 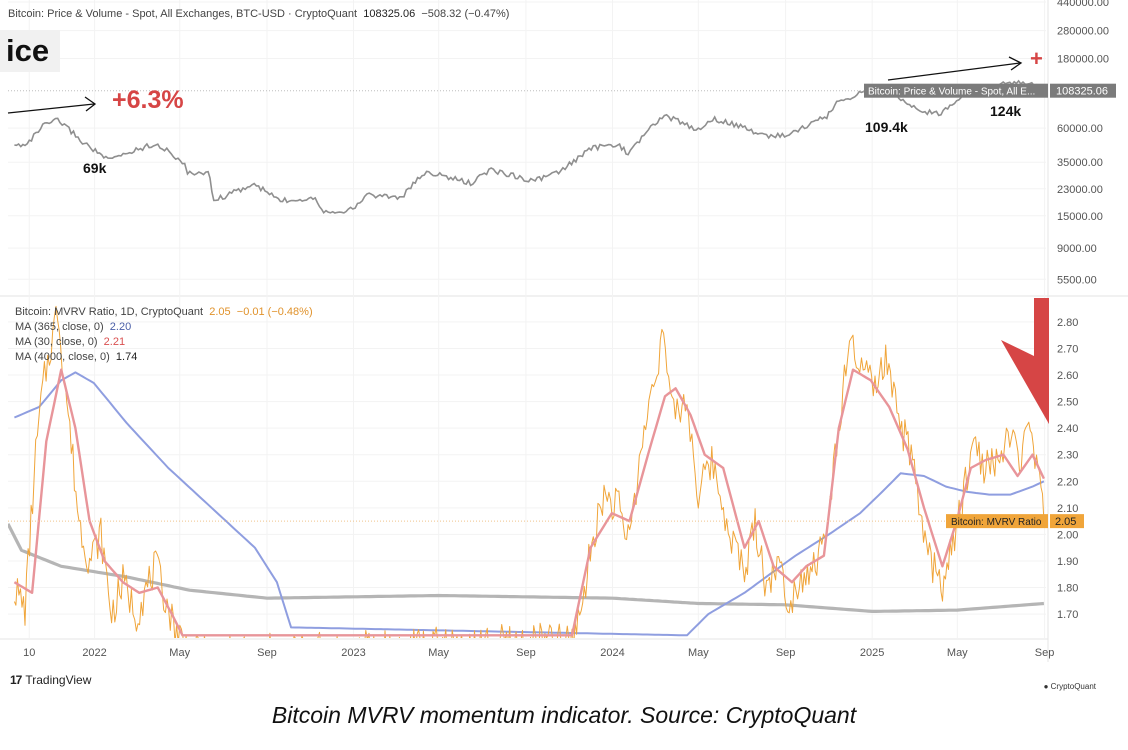 What do you see at coordinates (872, 653) in the screenshot?
I see `time-tick-label: 2025` at bounding box center [872, 653].